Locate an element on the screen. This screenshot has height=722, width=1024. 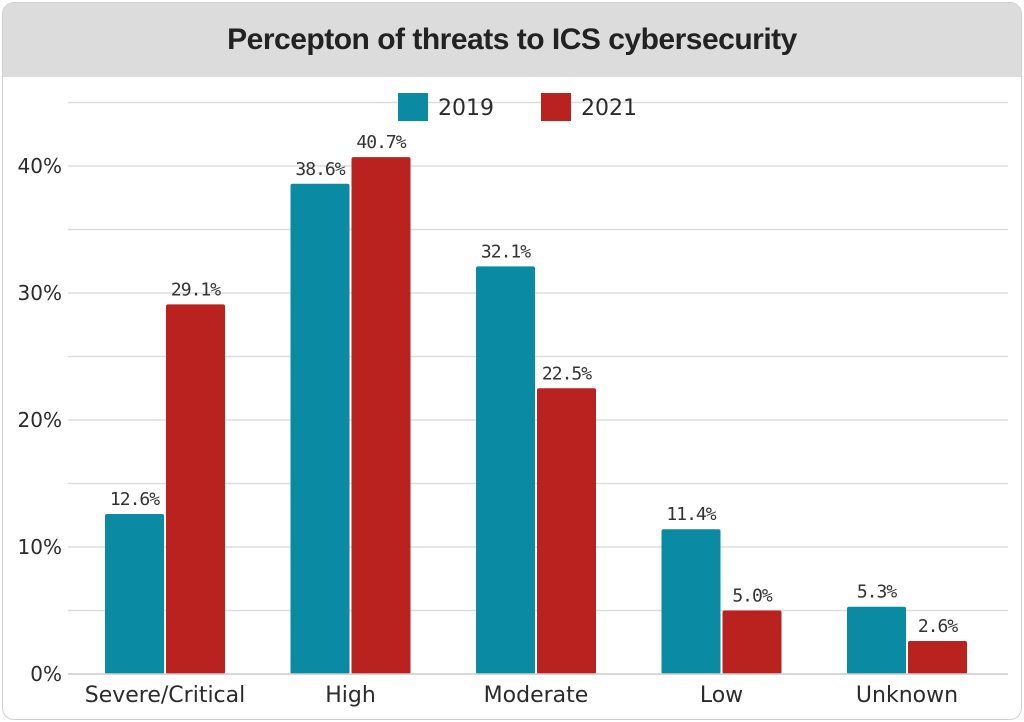
y-tick-label: 30% is located at coordinates (40, 293).